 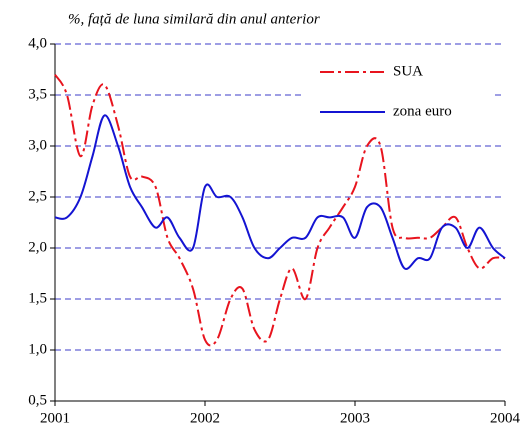 I want to click on y-tick-label: 3,0, so click(x=37, y=145).